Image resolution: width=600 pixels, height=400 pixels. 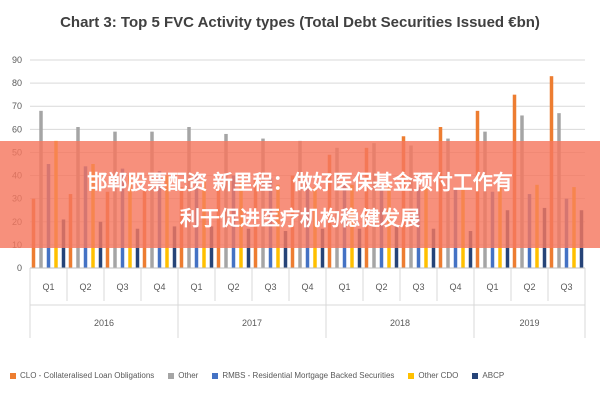 What do you see at coordinates (17, 83) in the screenshot?
I see `y-tick-label: 80` at bounding box center [17, 83].